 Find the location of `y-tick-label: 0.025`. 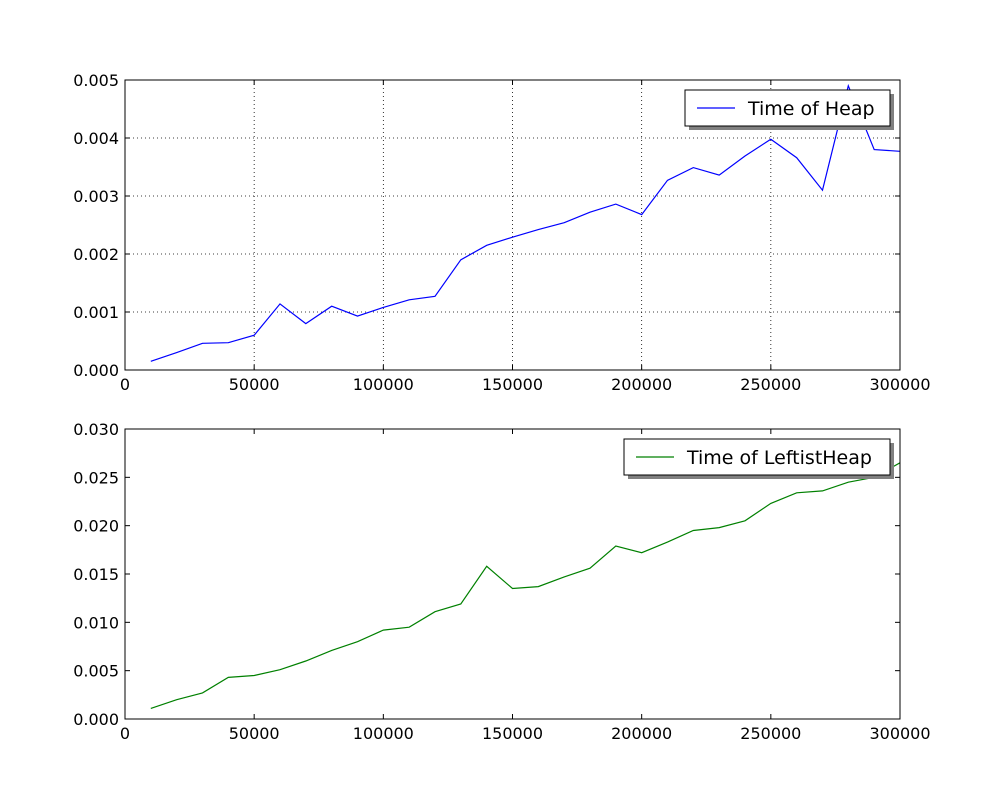

y-tick-label: 0.025 is located at coordinates (96, 477).